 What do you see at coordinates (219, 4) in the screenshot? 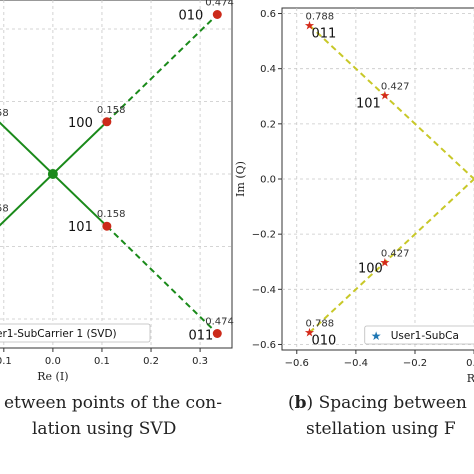
I see `panel-a-point-value-0: 0.474` at bounding box center [219, 4].